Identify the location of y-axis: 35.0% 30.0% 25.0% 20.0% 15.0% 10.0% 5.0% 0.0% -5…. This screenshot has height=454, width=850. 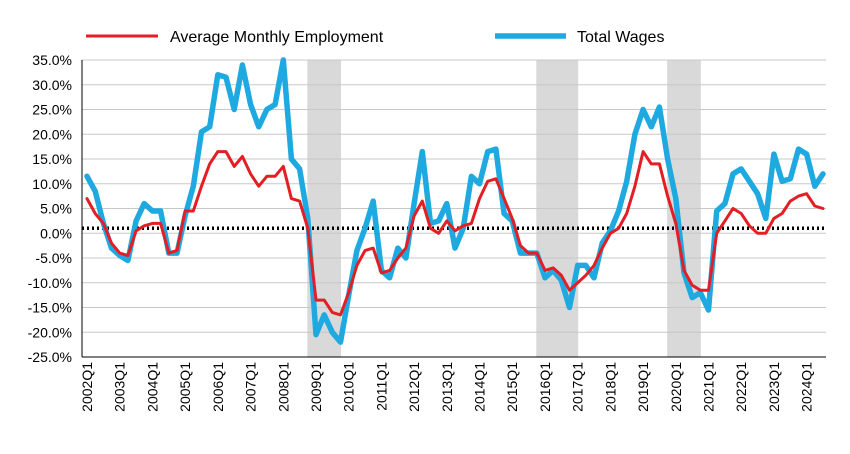
(55, 208).